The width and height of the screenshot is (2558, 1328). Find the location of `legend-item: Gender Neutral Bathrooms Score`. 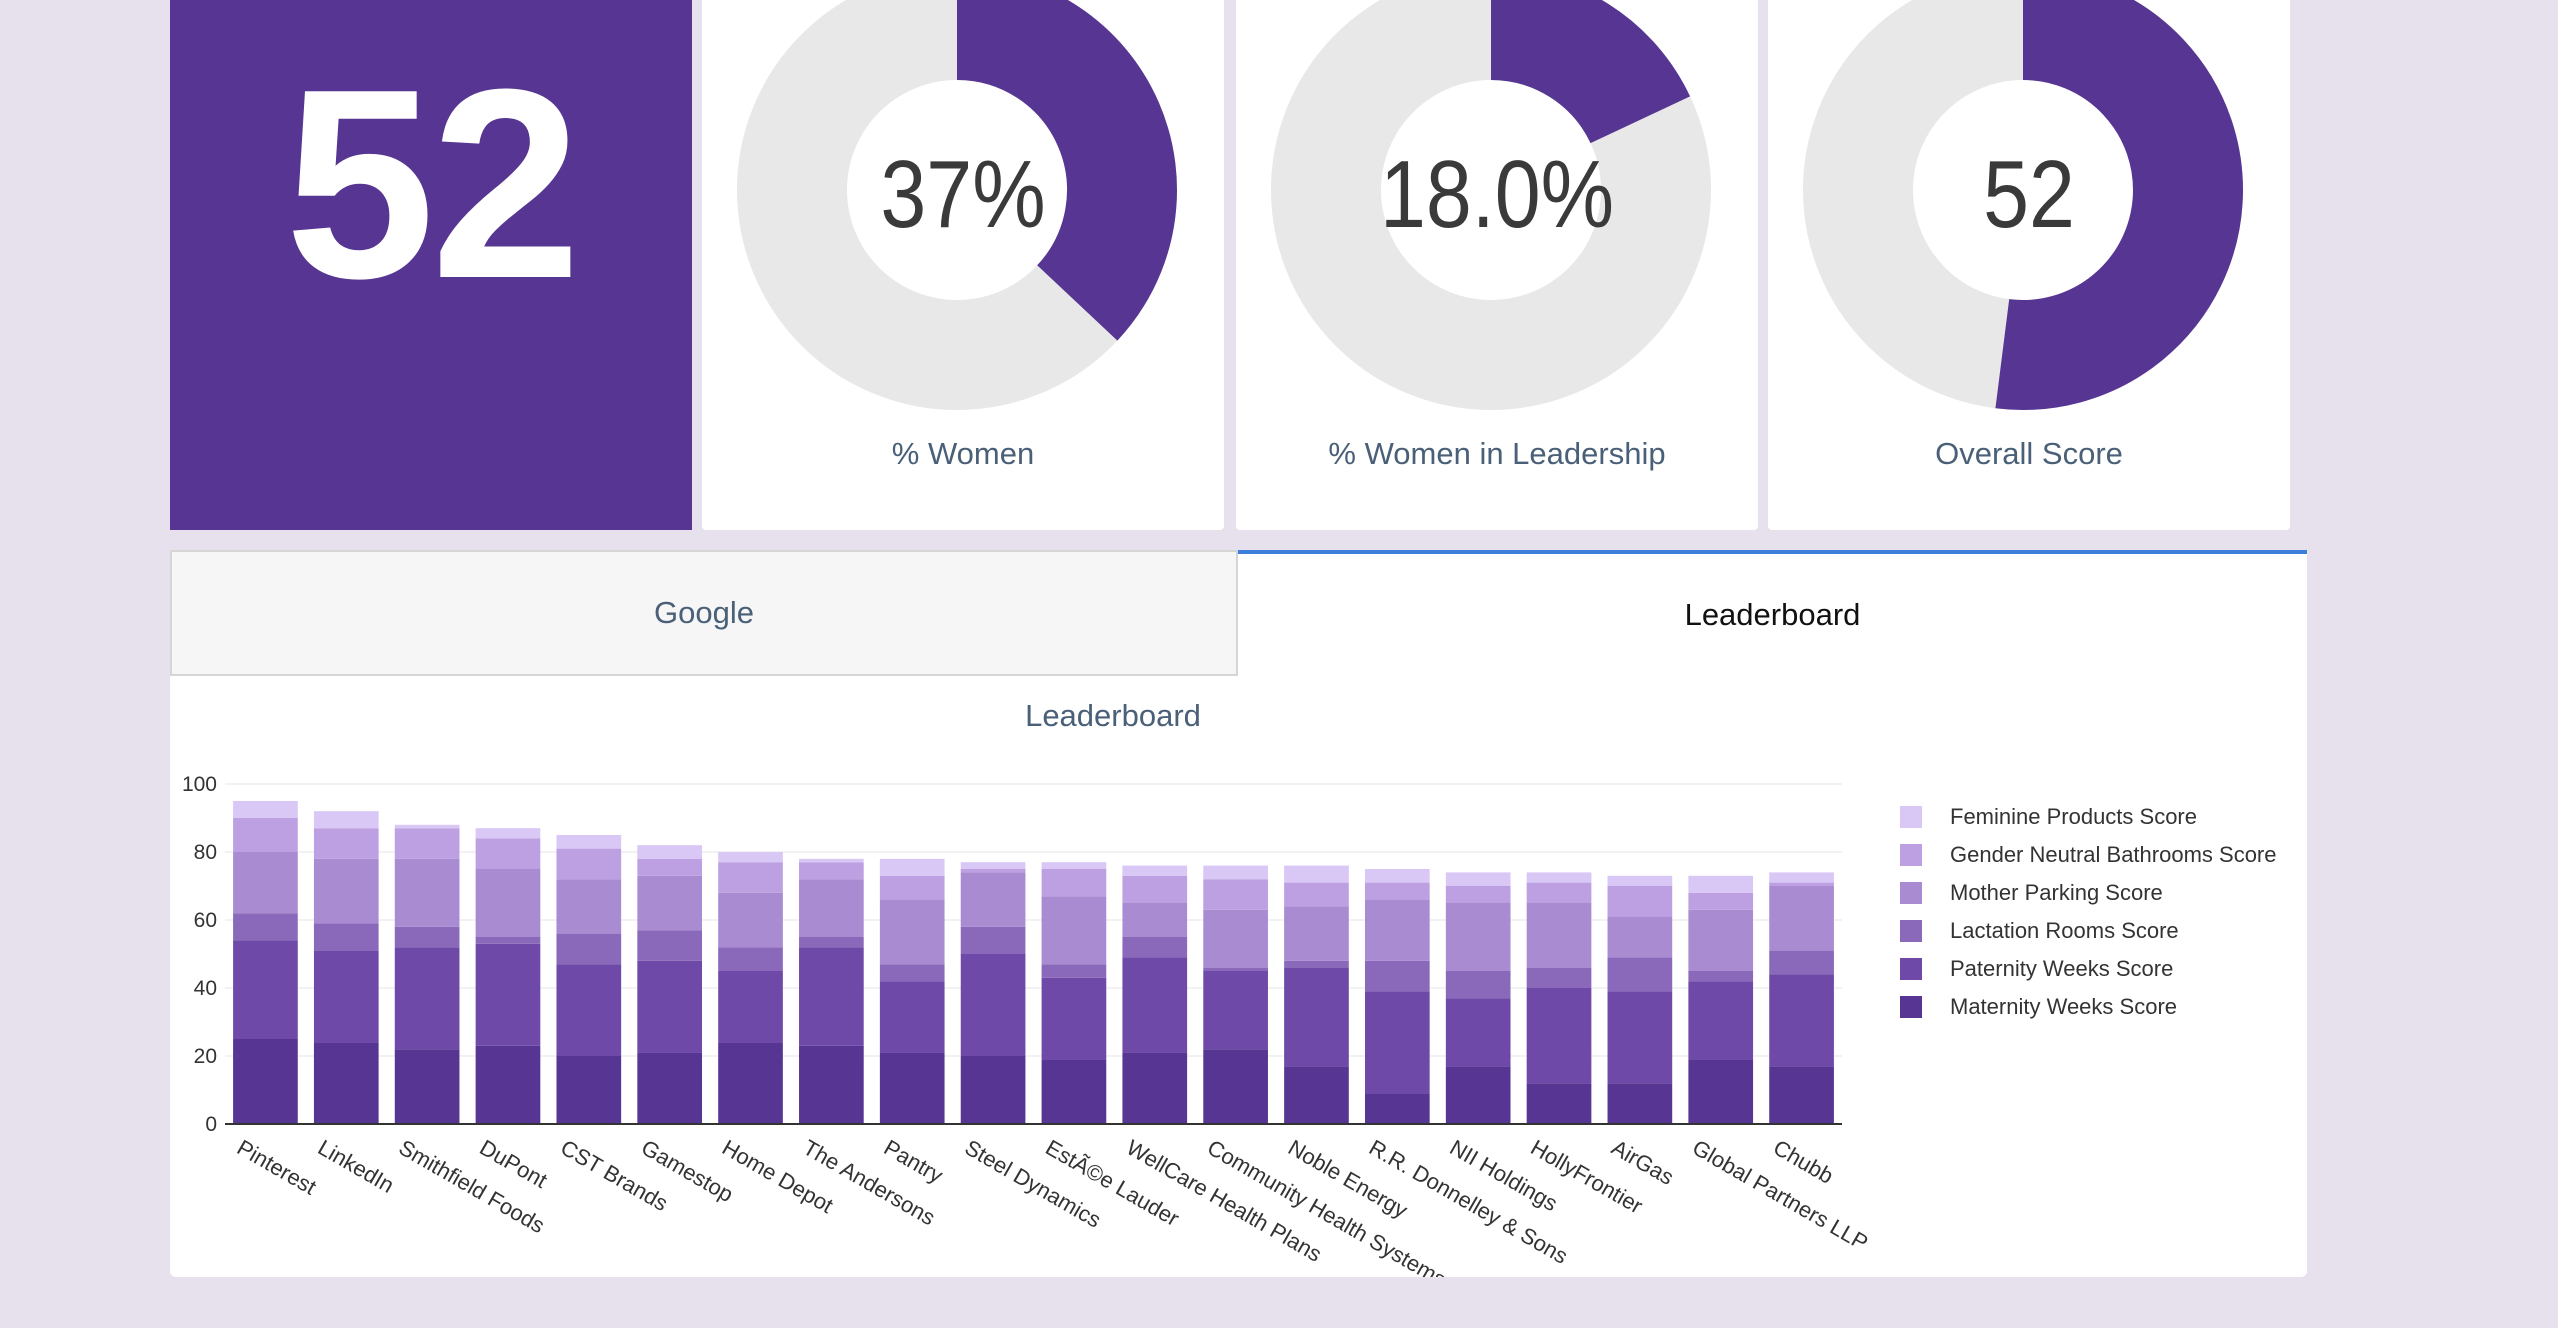

legend-item: Gender Neutral Bathrooms Score is located at coordinates (2088, 855).